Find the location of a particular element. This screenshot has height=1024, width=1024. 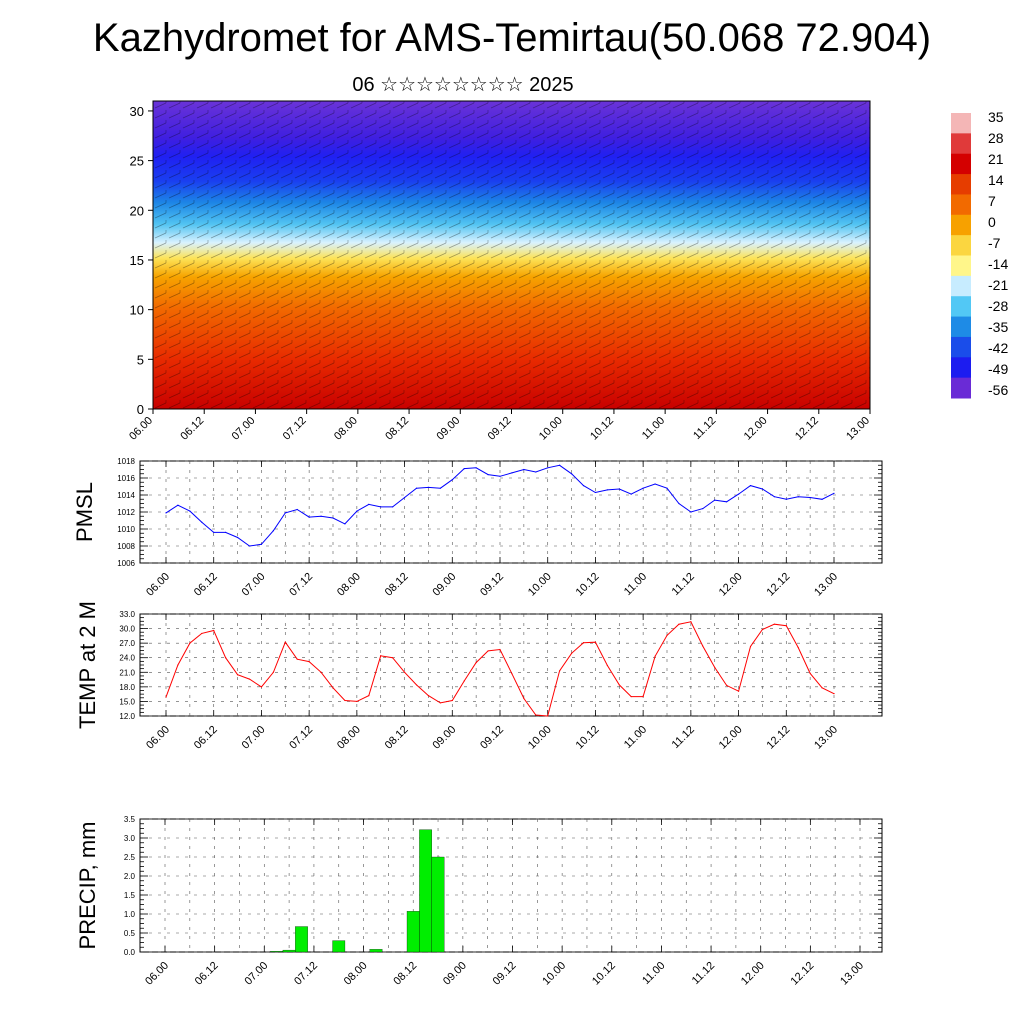

y-tick-label: 12.0 is located at coordinates (127, 716).